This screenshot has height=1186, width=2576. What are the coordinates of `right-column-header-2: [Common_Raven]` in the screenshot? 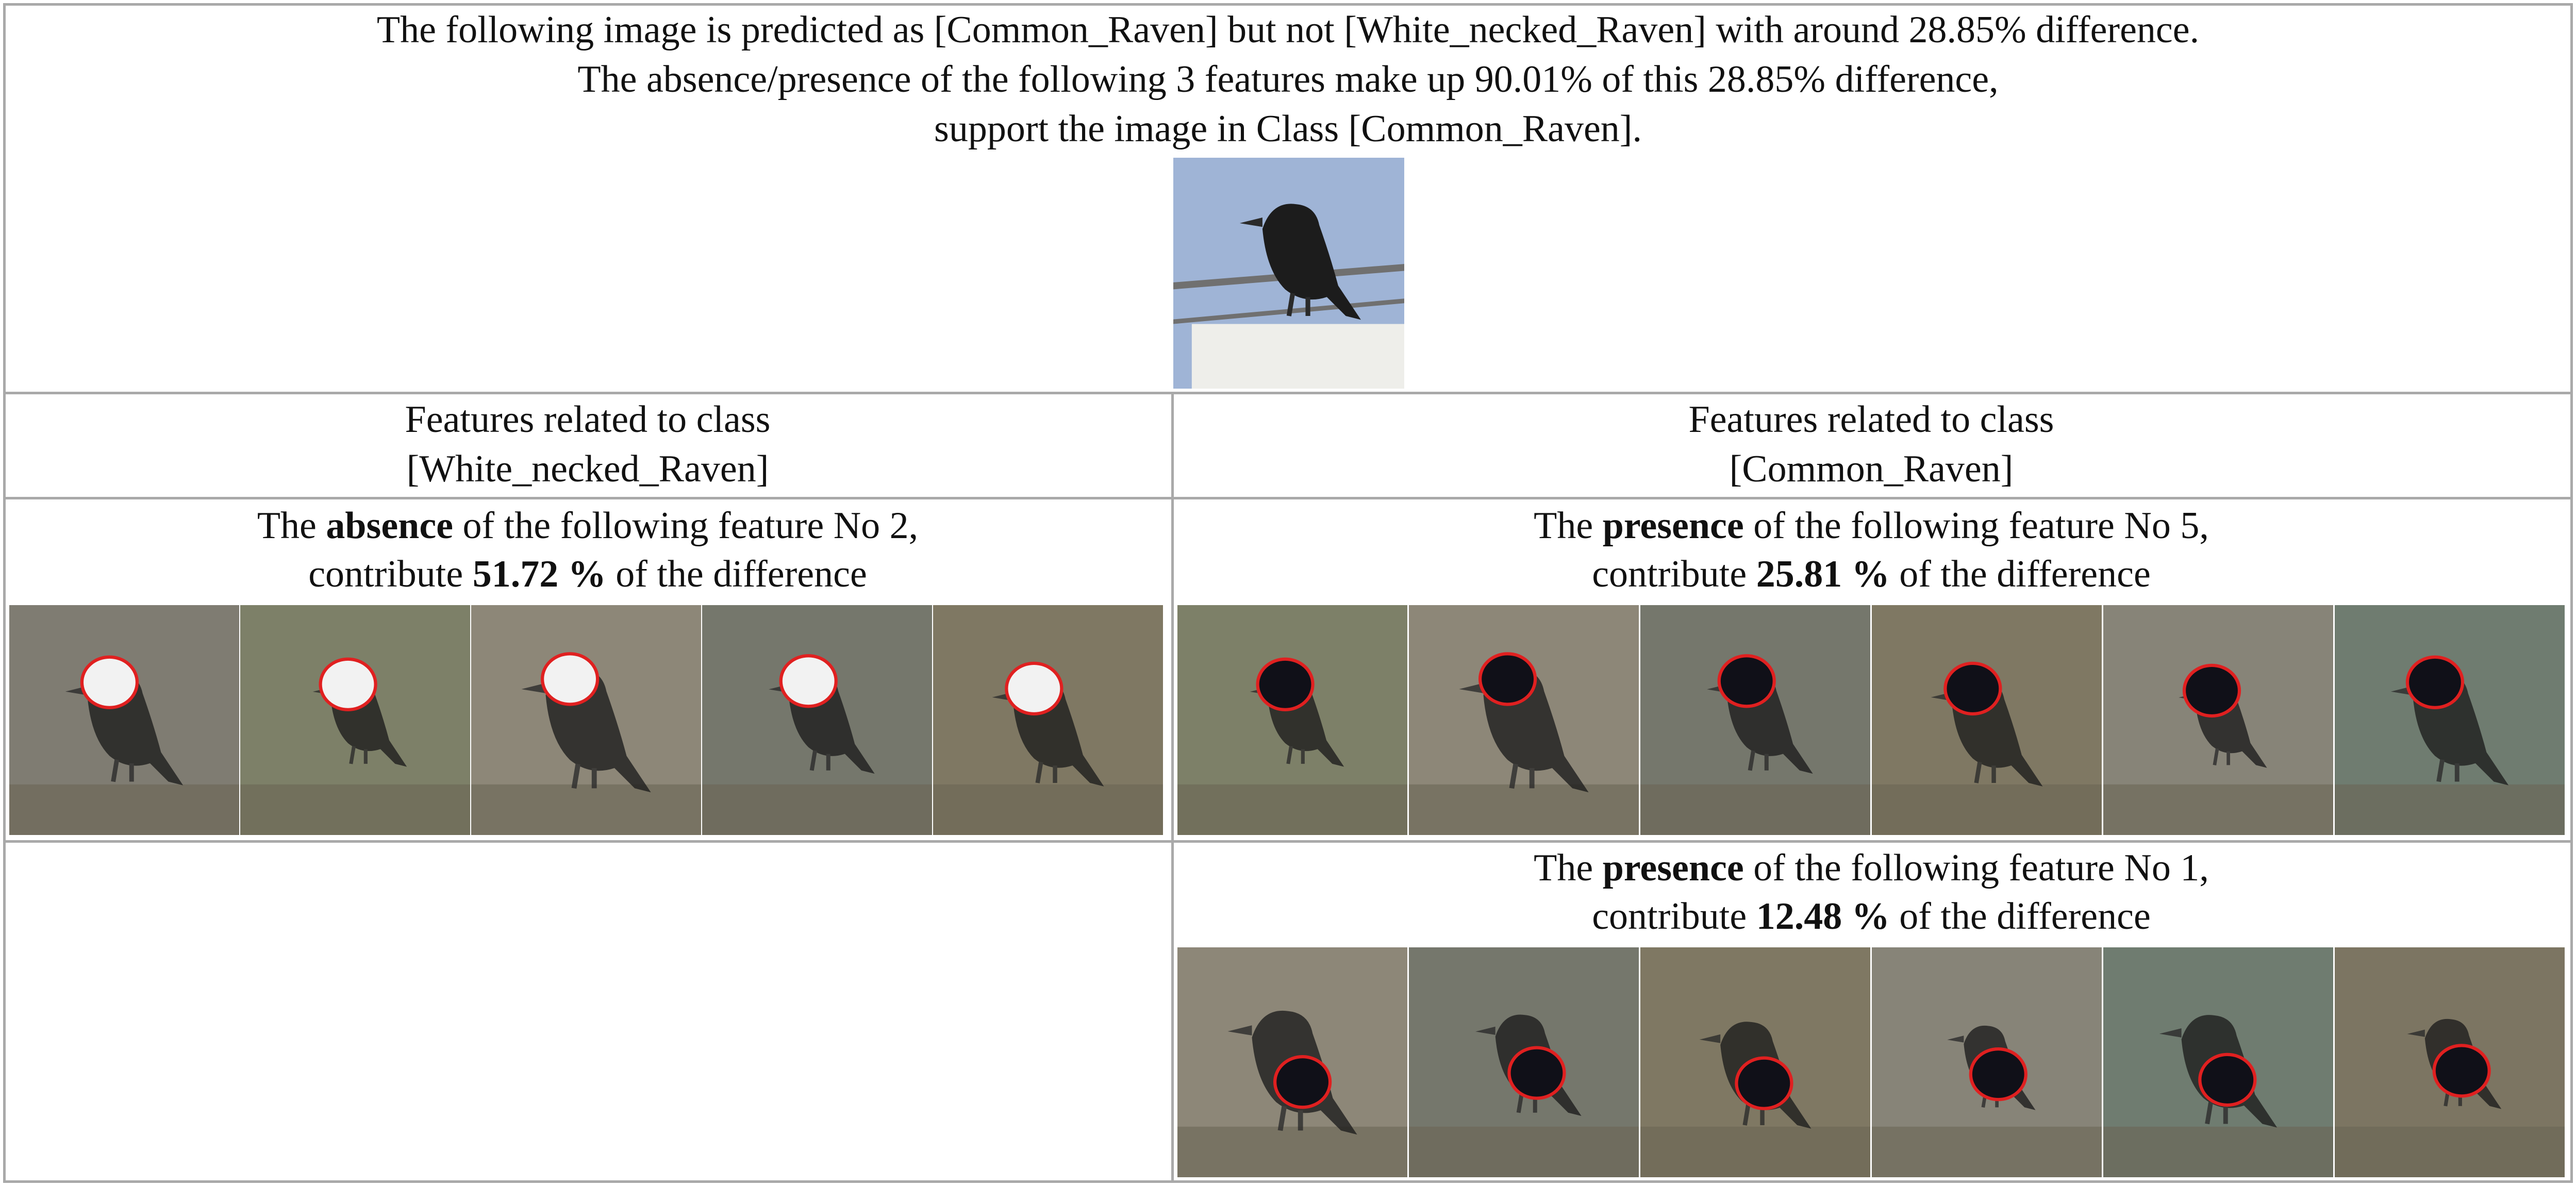 It's located at (1872, 469).